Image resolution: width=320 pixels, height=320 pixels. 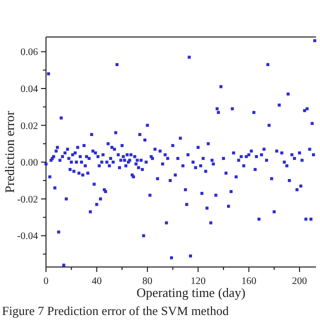 I want to click on x-tick-label: 40, so click(x=97, y=281).